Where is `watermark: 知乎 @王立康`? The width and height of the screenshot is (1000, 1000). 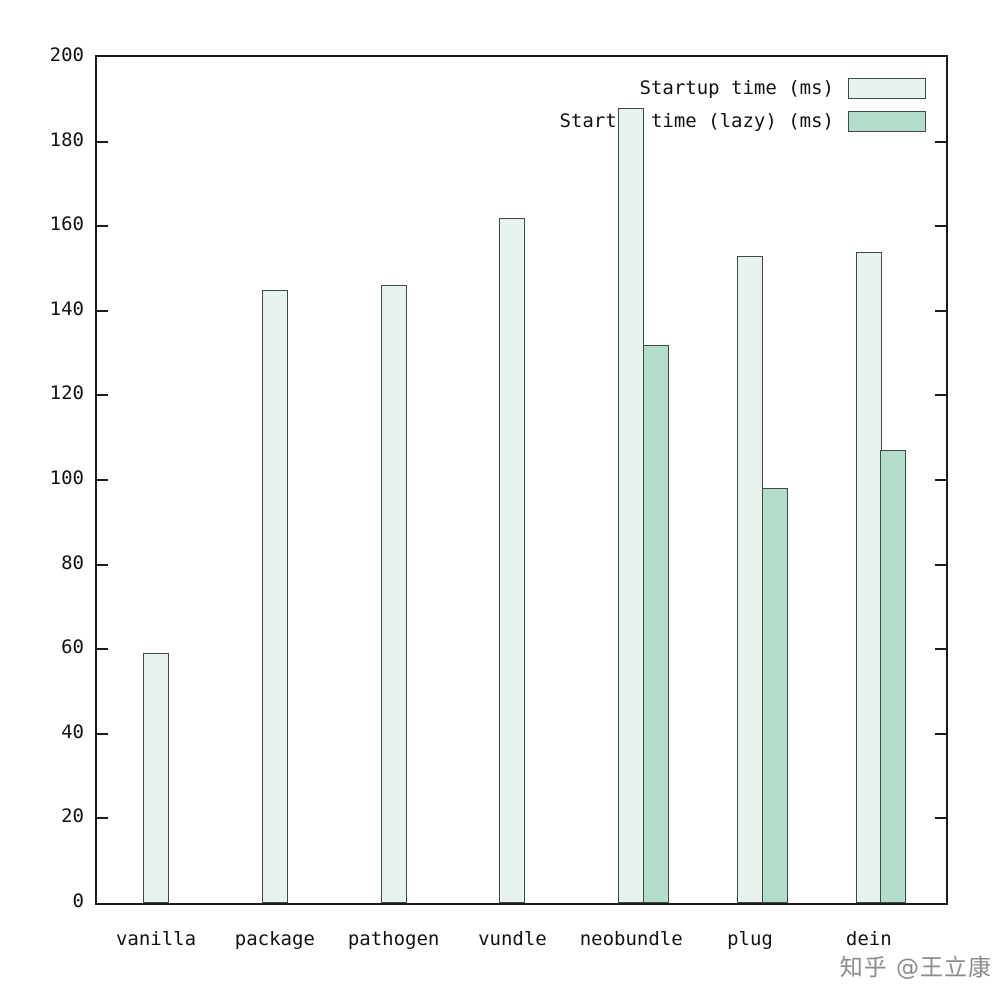 watermark: 知乎 @王立康 is located at coordinates (915, 968).